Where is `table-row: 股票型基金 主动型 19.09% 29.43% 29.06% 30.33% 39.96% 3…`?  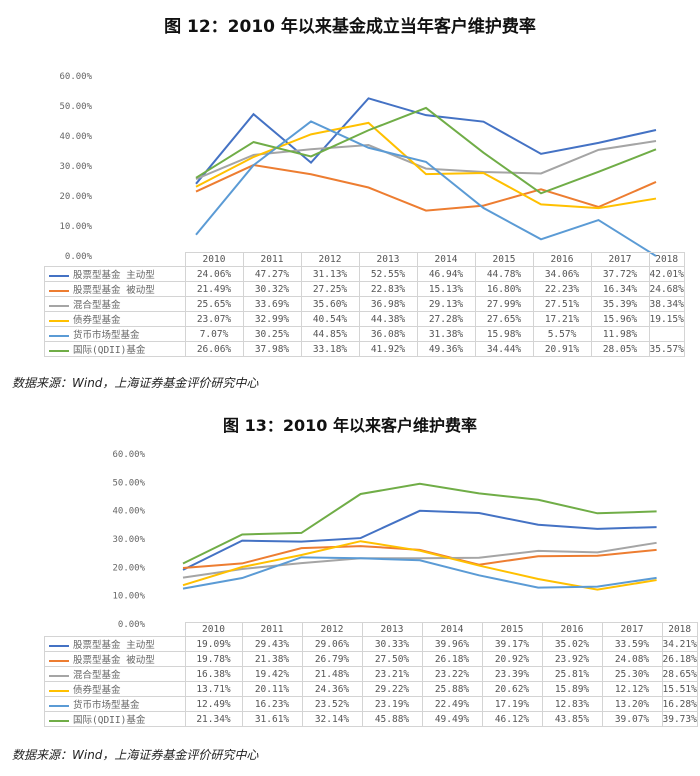 table-row: 股票型基金 主动型 19.09% 29.43% 29.06% 30.33% 39.96% 3… is located at coordinates (371, 644).